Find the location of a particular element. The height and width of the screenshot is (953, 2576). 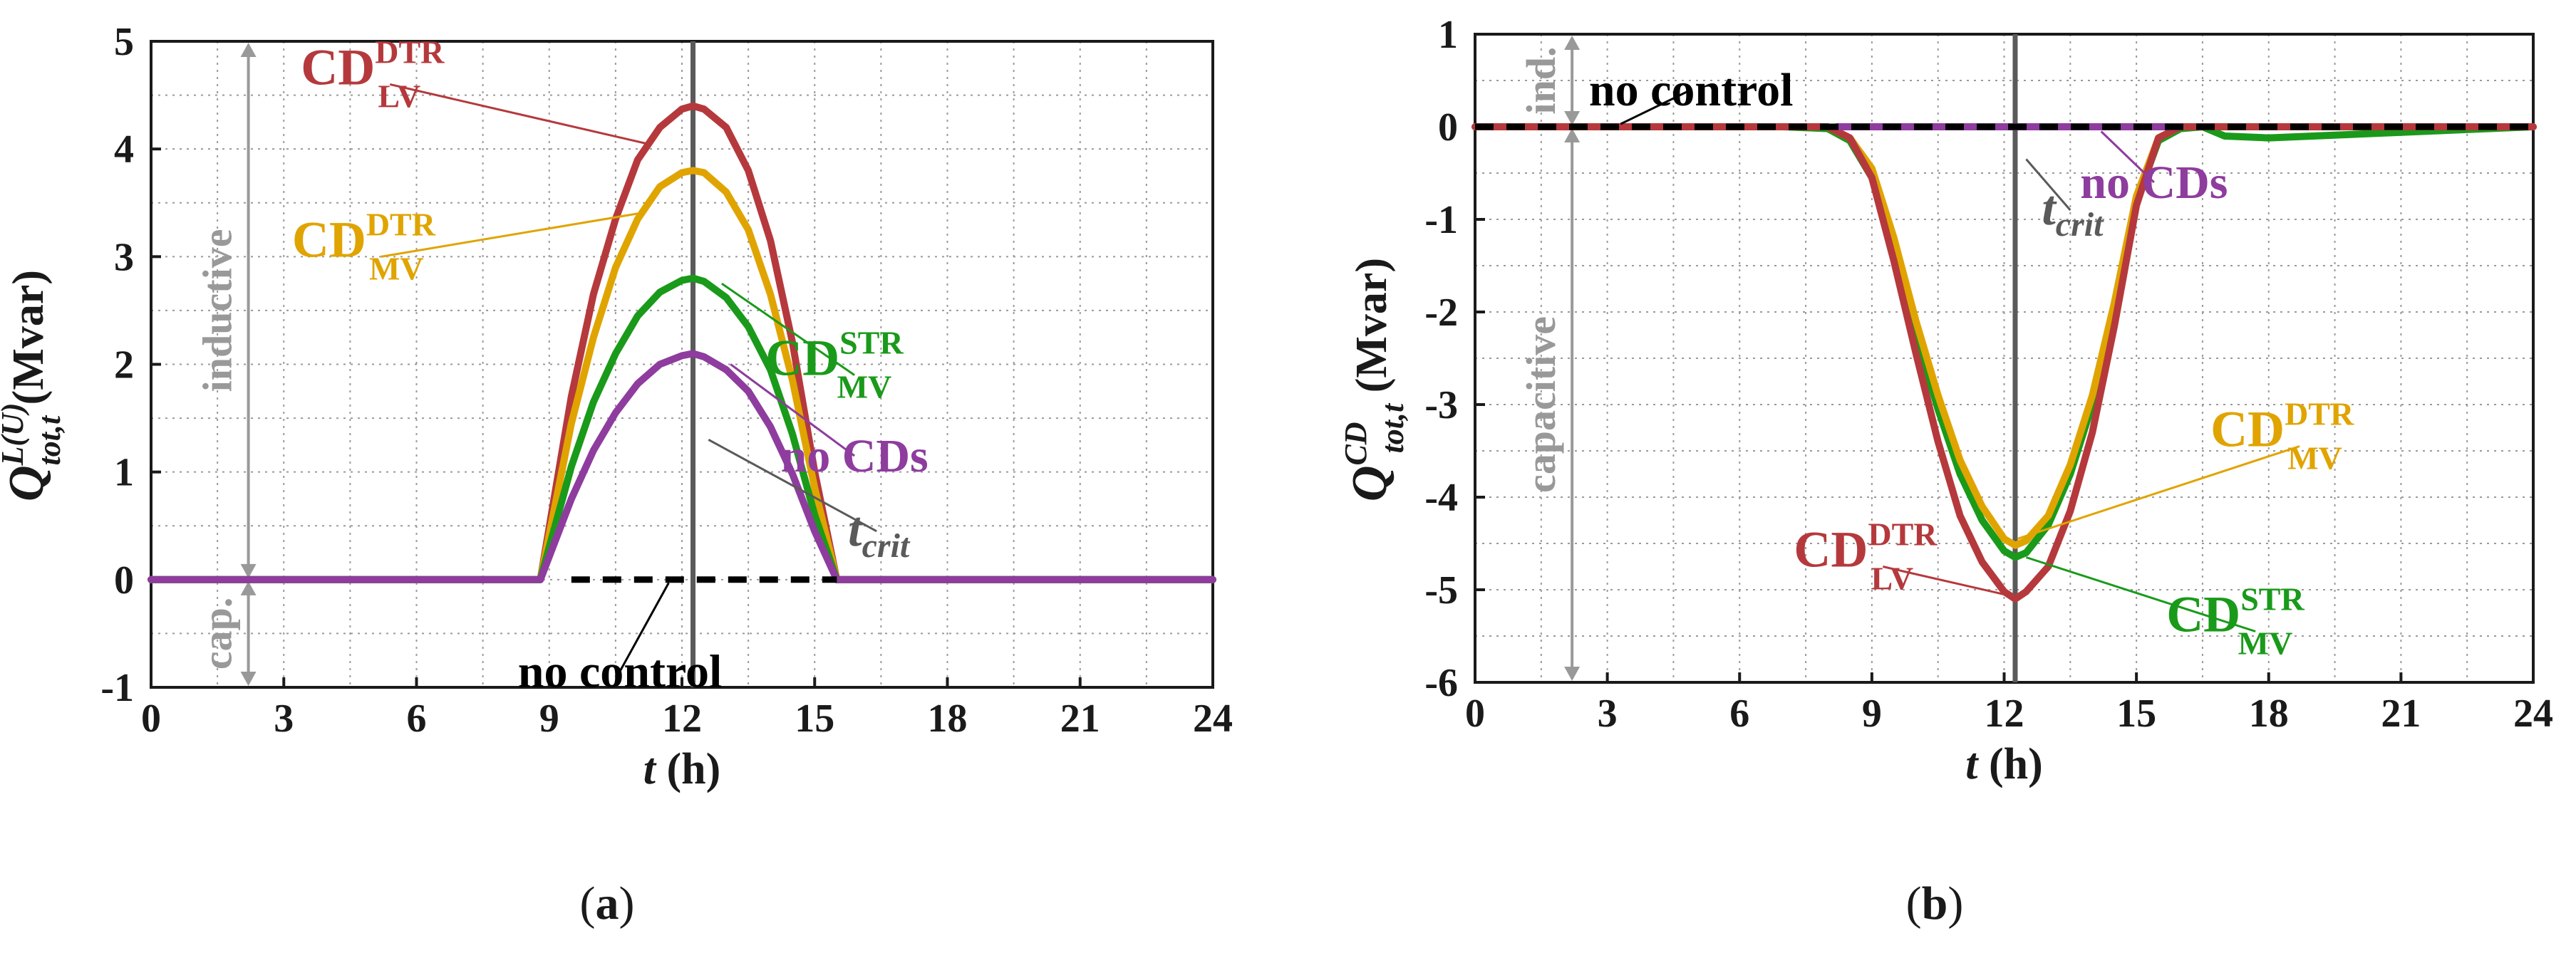

y-axis-sup: L(U) is located at coordinates (15, 435).